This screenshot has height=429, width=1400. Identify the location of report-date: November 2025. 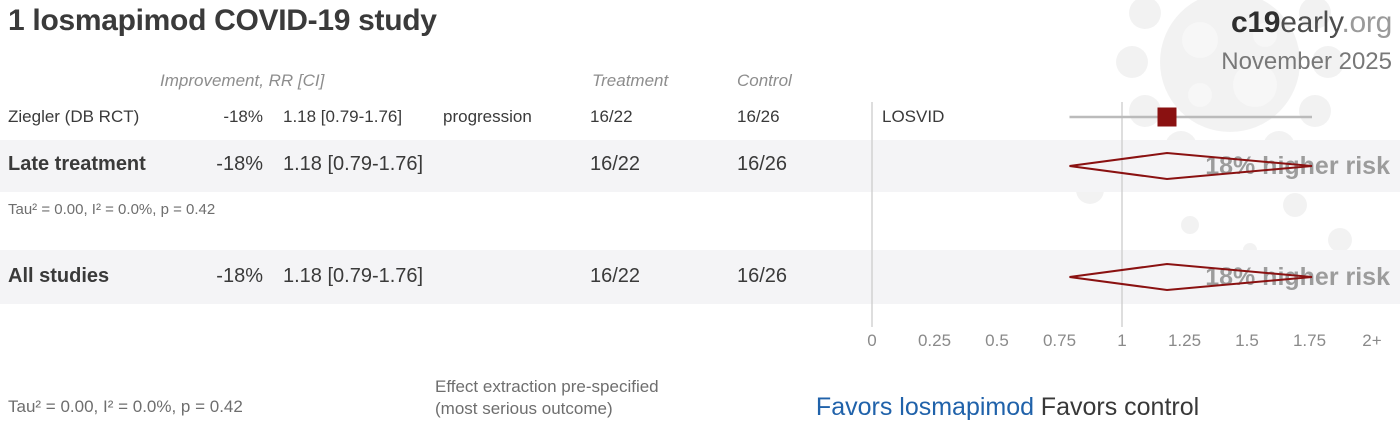
(1306, 61).